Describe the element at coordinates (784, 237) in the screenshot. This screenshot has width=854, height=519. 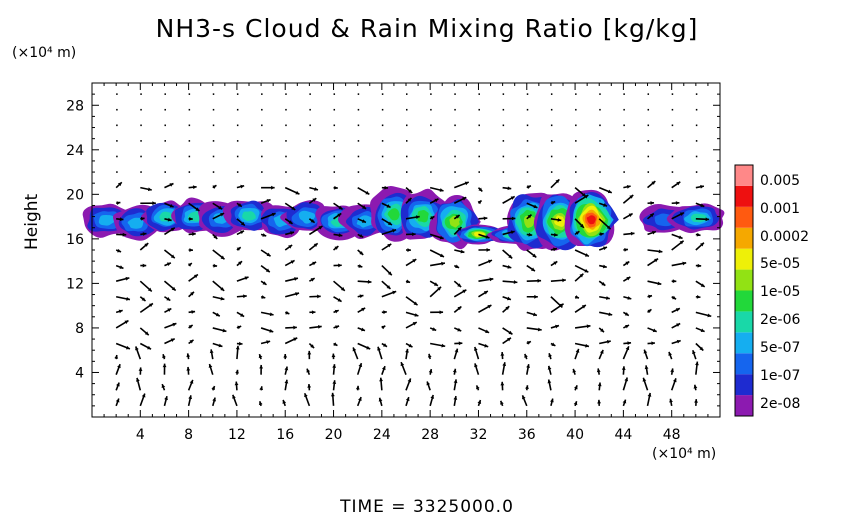
I see `colorbar-label: 0.0002` at that location.